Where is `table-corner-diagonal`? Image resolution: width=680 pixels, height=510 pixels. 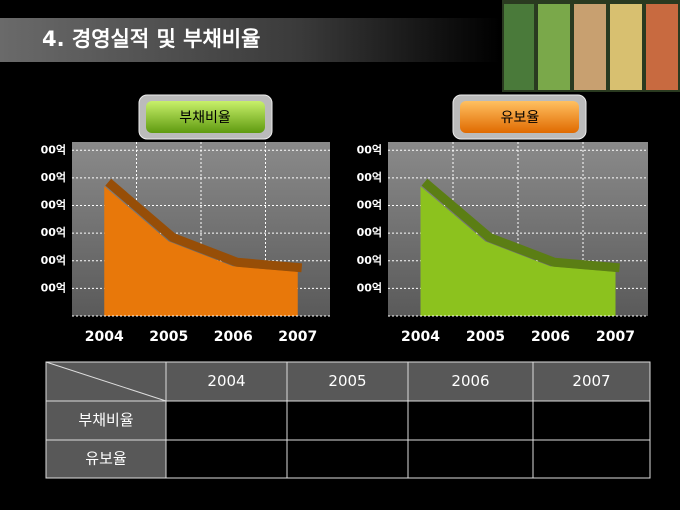 table-corner-diagonal is located at coordinates (106, 381).